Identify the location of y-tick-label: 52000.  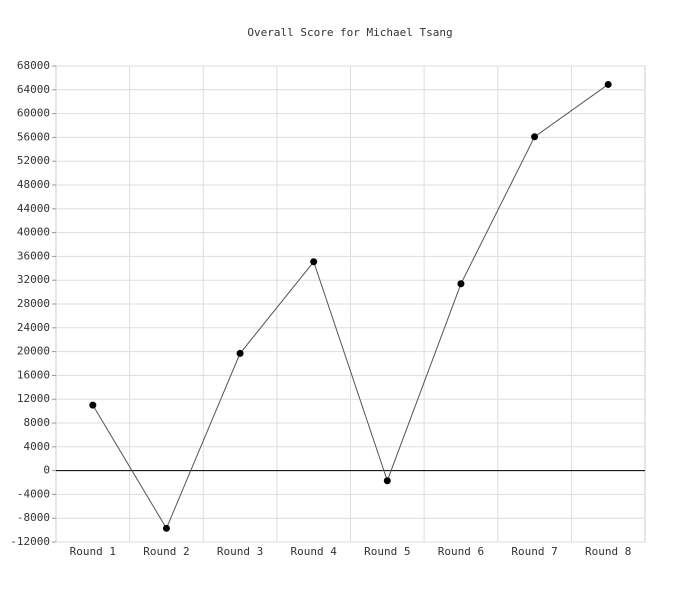
(33, 160).